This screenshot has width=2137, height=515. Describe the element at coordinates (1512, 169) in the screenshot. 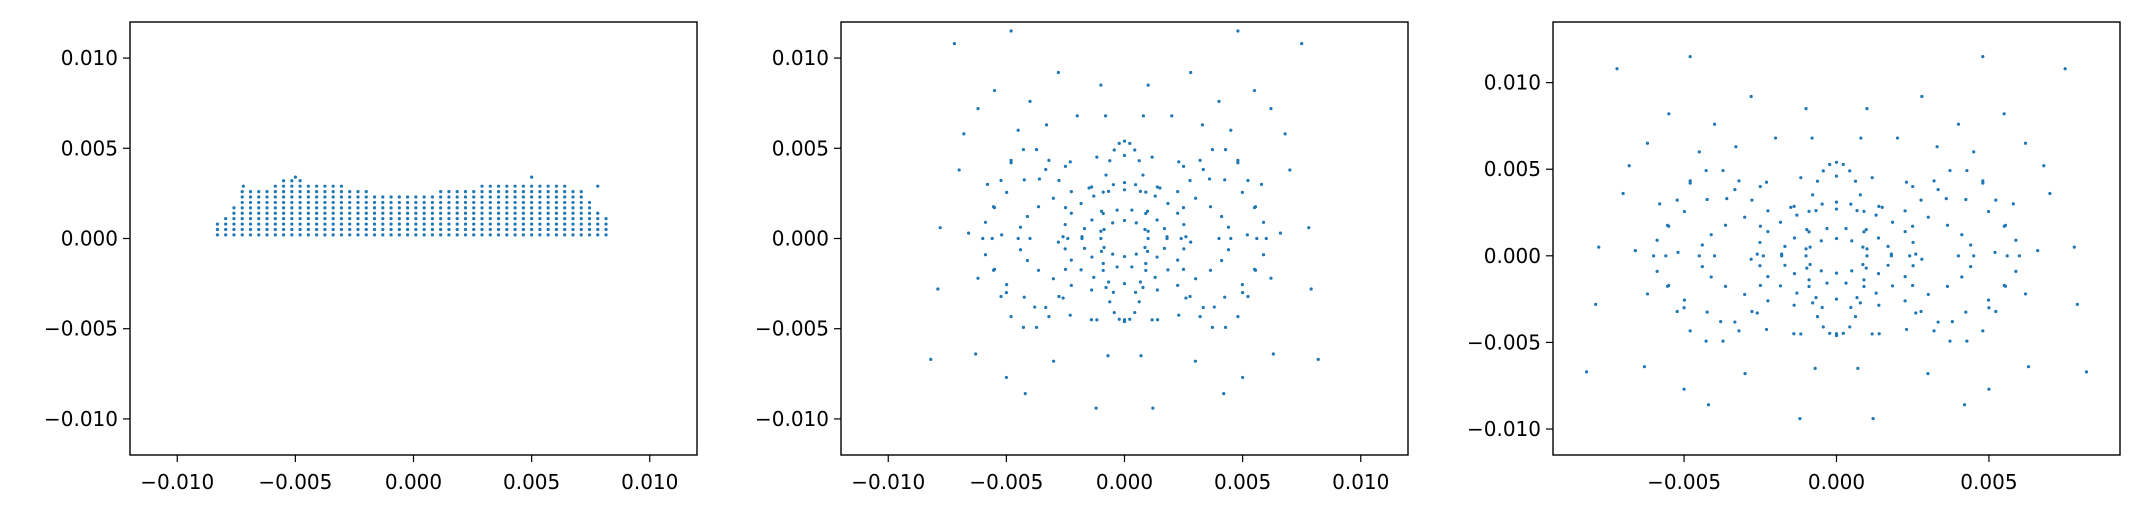

I see `y-tick-label: 0.005` at that location.